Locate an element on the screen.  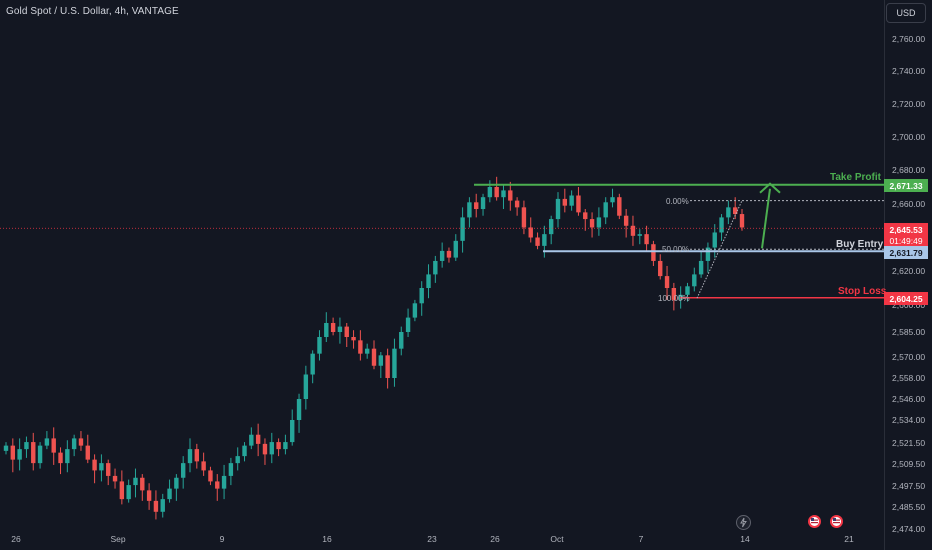
currency-button: USD is located at coordinates (906, 13).